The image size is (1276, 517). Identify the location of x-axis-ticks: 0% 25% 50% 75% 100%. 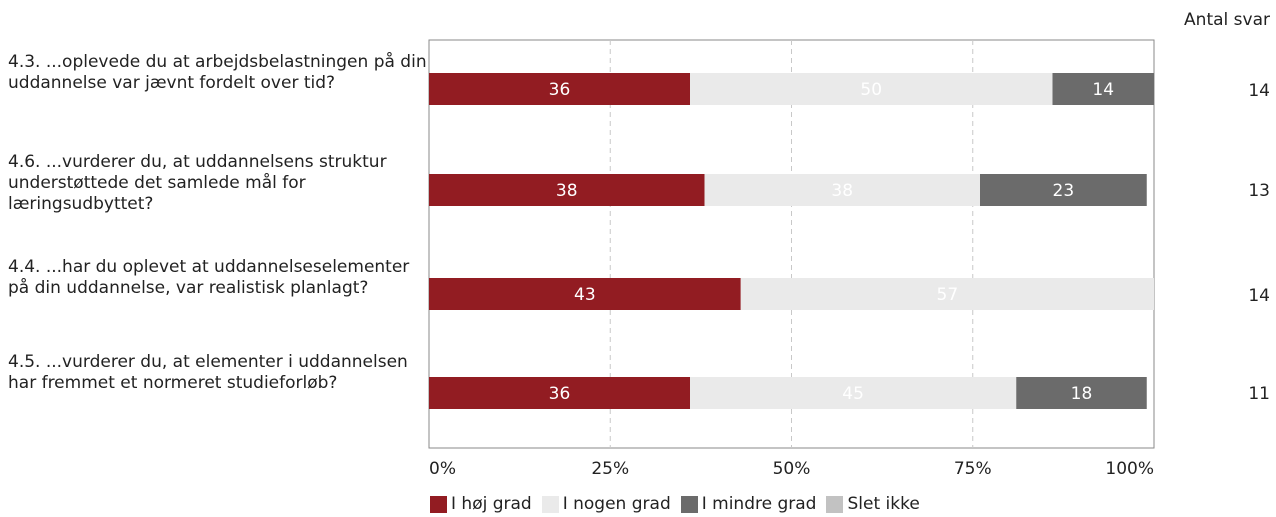
(791, 469).